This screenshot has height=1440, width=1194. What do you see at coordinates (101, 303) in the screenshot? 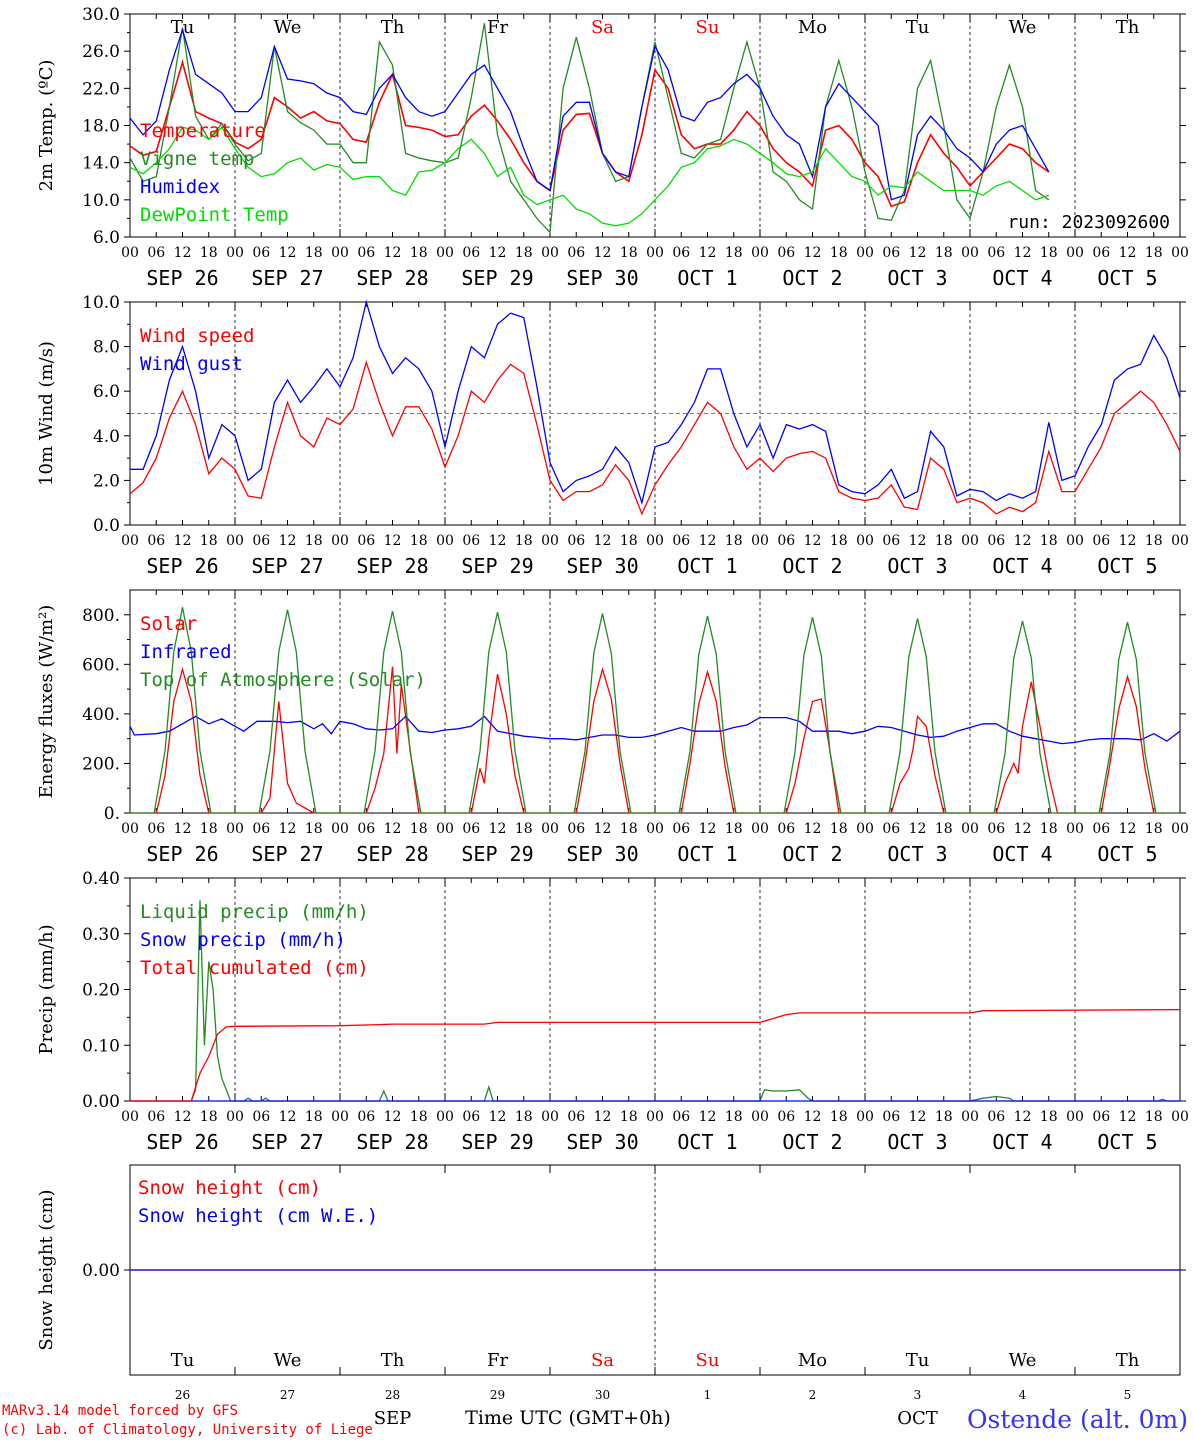
I see `y-tick-label: 10.0` at bounding box center [101, 303].